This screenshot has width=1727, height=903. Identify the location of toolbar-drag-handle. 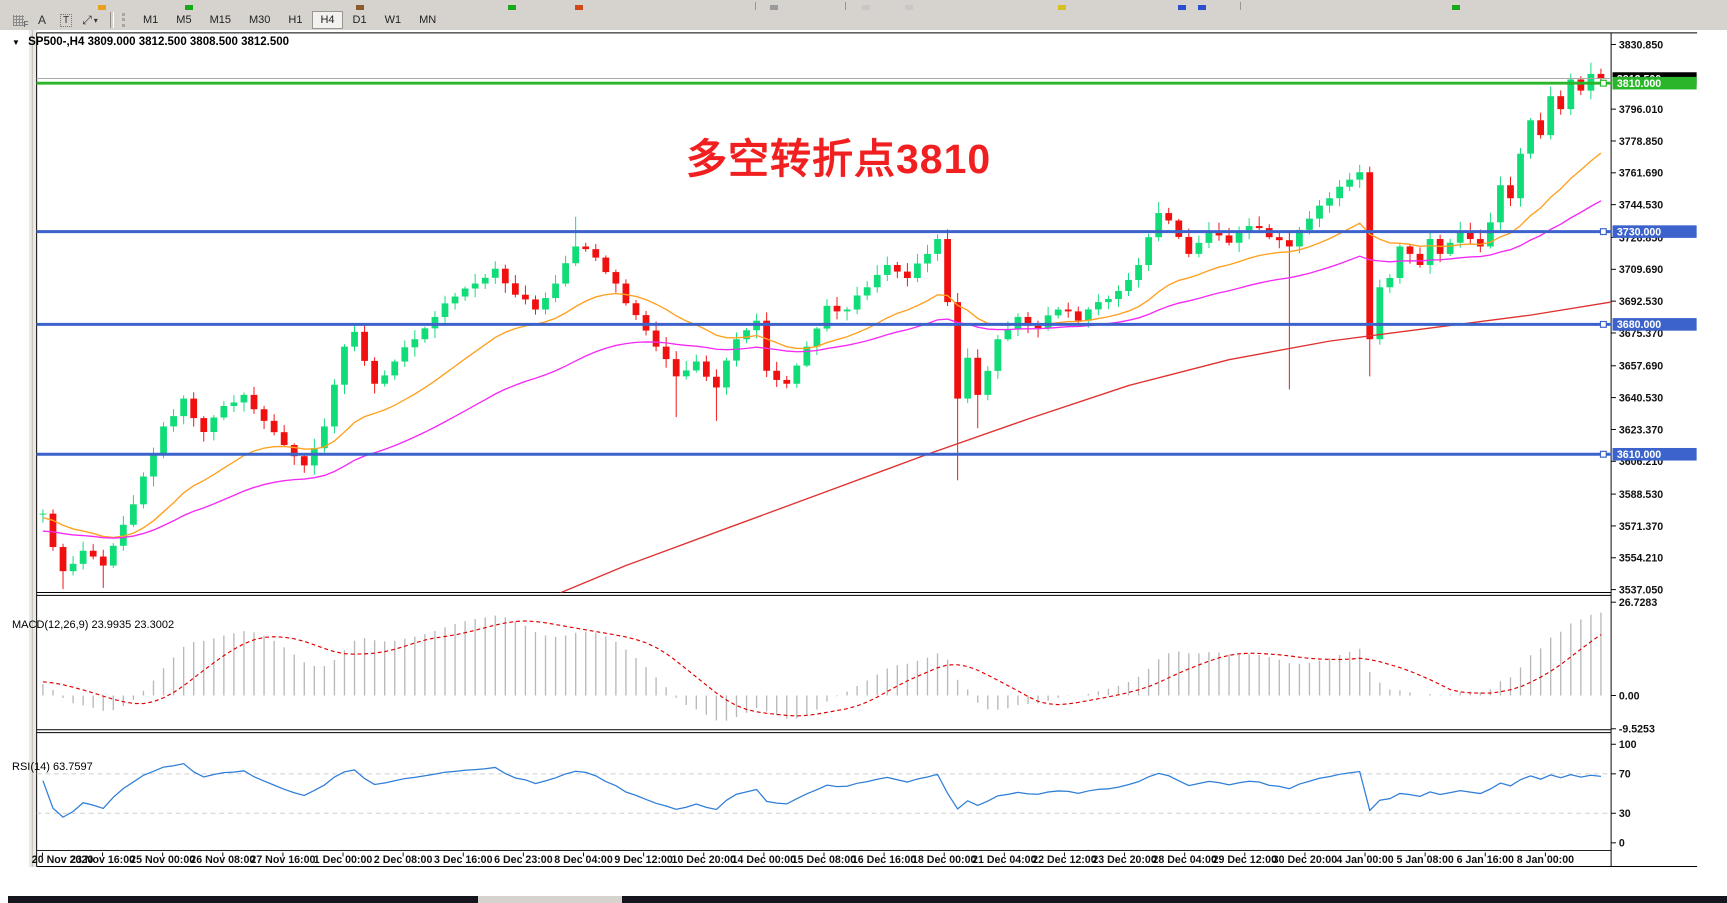
(125, 20).